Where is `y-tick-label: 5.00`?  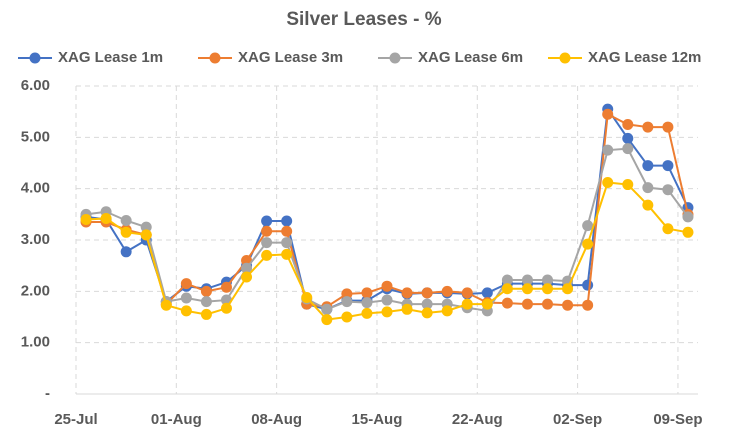
y-tick-label: 5.00 is located at coordinates (35, 136).